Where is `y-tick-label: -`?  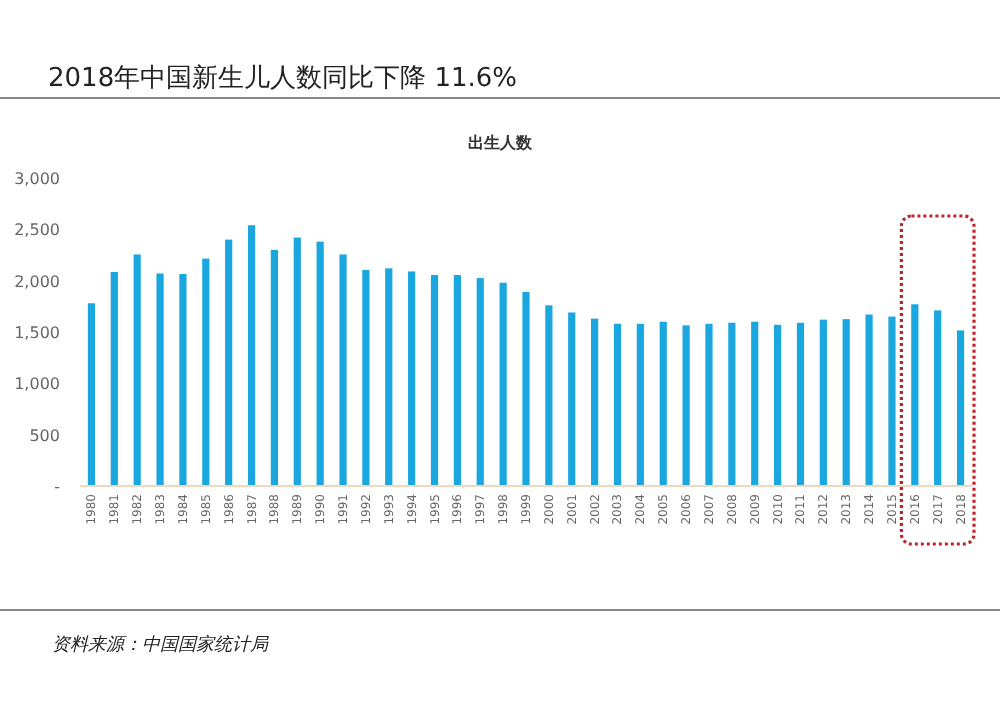 y-tick-label: - is located at coordinates (57, 487).